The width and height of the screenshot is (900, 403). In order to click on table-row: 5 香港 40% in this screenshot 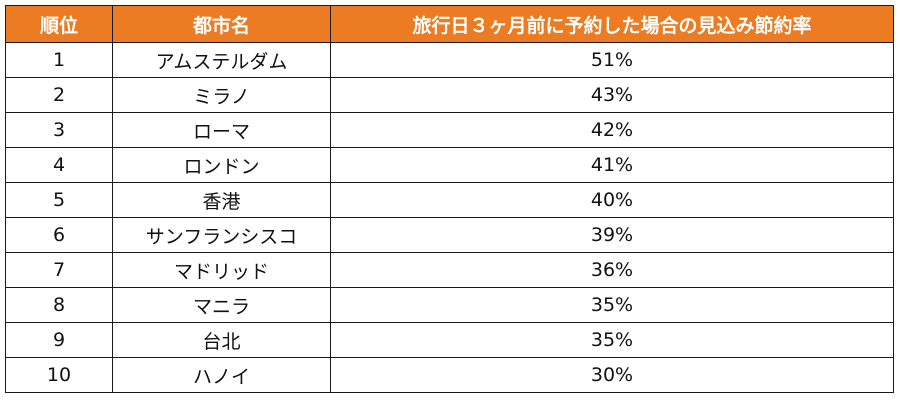, I will do `click(449, 200)`.